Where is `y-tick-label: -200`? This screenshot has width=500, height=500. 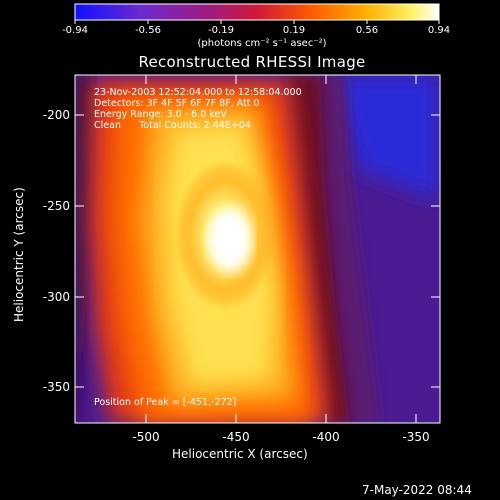
y-tick-label: -200 is located at coordinates (56, 115).